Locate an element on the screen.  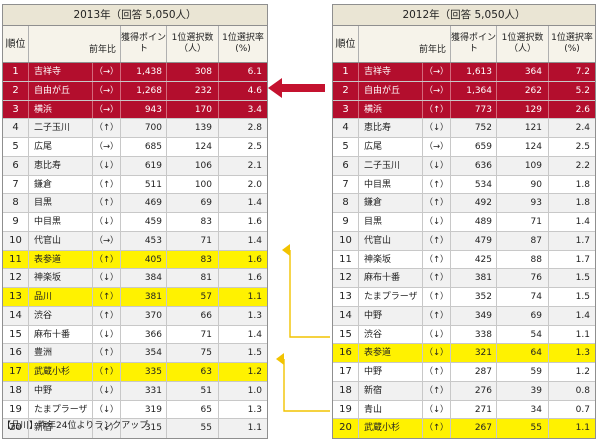
points-cell: 381 is located at coordinates (144, 297).